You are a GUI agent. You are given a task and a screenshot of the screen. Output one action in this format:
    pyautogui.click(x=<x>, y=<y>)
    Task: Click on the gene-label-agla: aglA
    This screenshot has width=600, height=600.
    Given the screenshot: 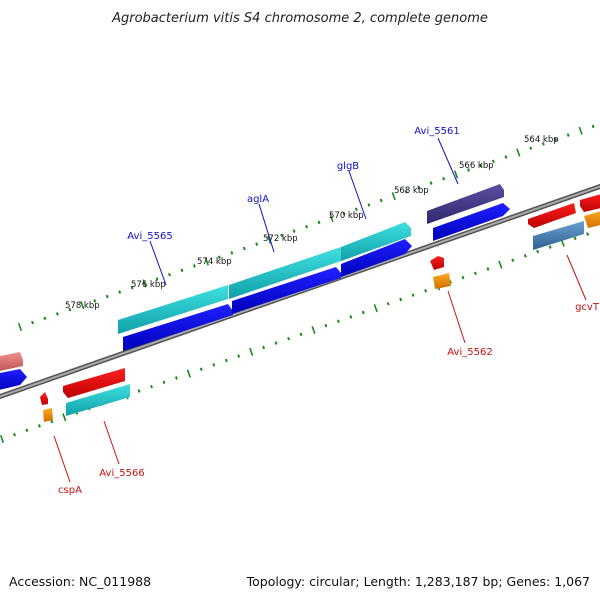 What is the action you would take?
    pyautogui.click(x=258, y=199)
    